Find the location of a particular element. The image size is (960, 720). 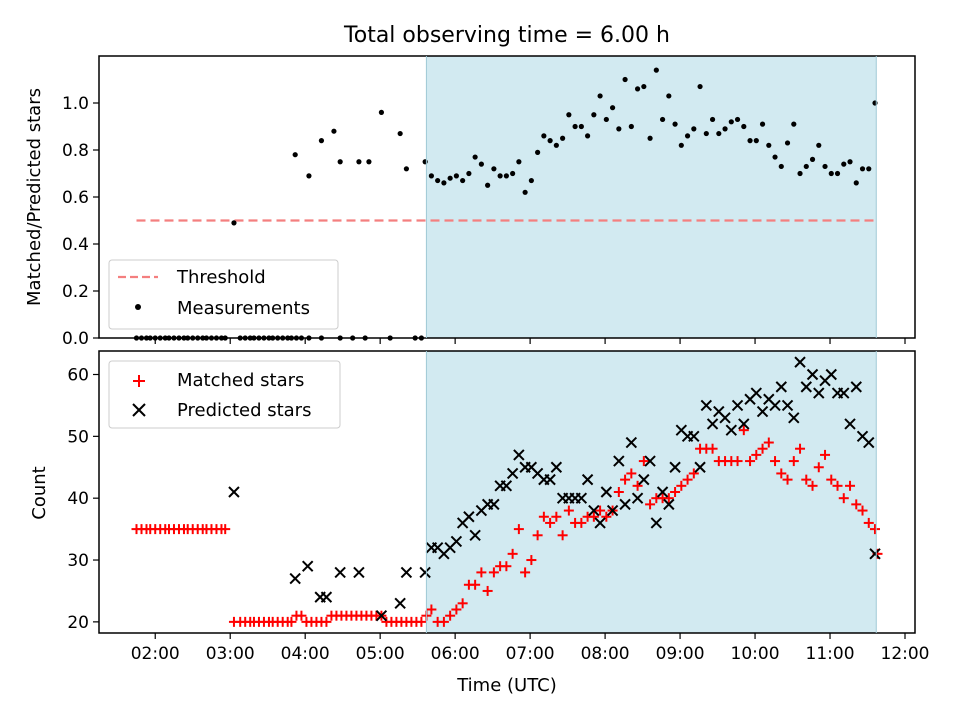

x-tick-label: 03:00 is located at coordinates (230, 654).